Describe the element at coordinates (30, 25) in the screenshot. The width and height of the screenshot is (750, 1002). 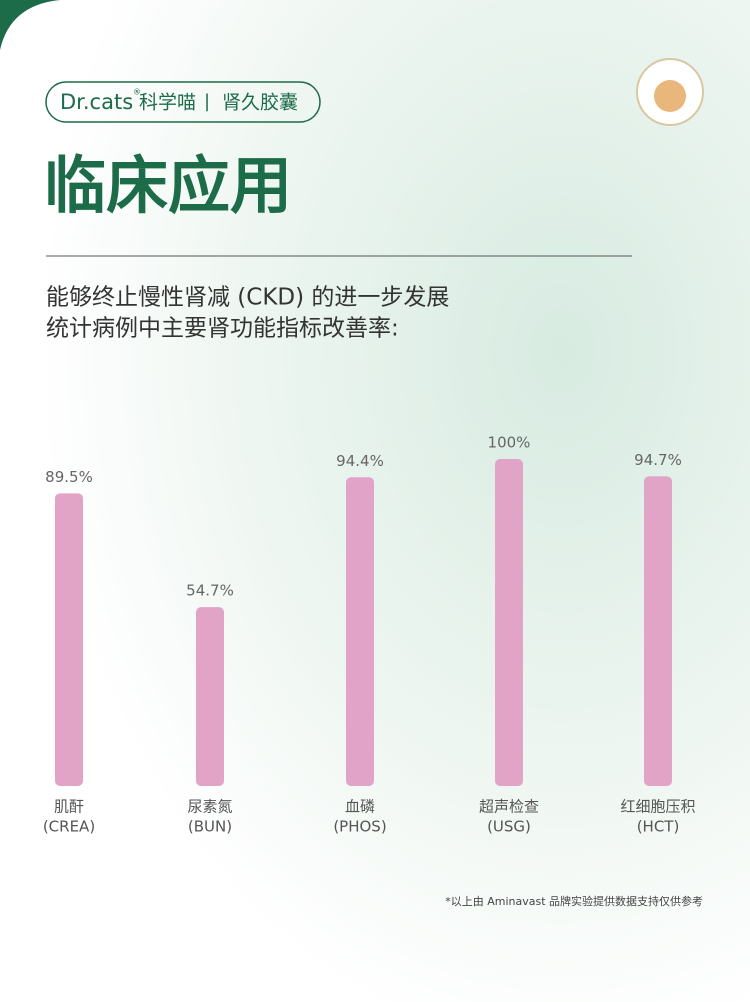
I see `corner-decoration` at that location.